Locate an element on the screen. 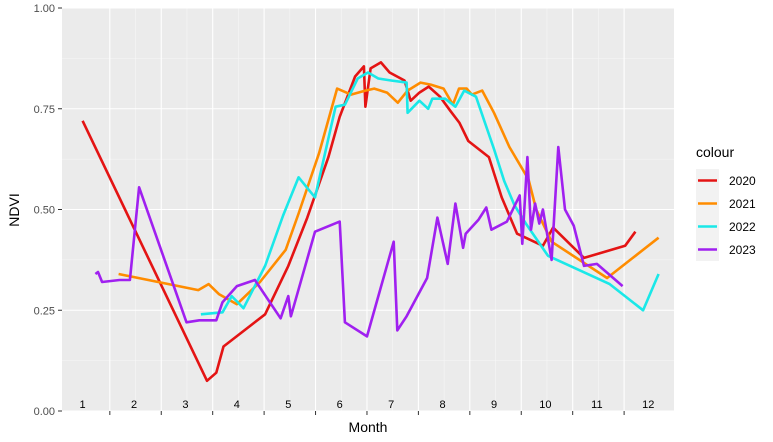 The height and width of the screenshot is (442, 773). month-label: 10 is located at coordinates (545, 405).